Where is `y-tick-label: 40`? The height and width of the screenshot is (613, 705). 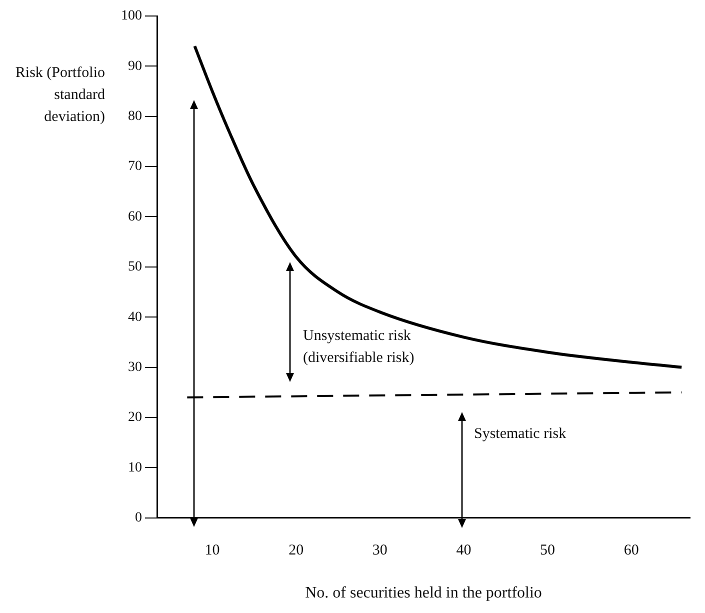
y-tick-label: 40 is located at coordinates (135, 317).